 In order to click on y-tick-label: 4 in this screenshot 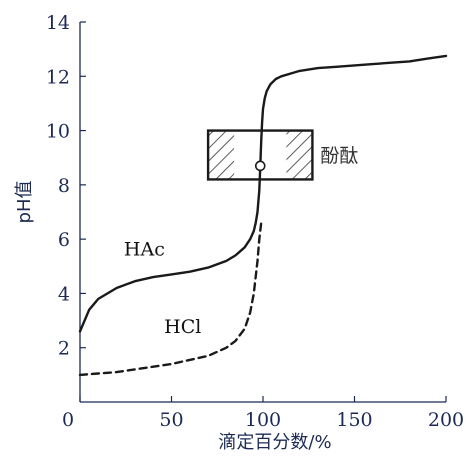, I will do `click(64, 294)`.